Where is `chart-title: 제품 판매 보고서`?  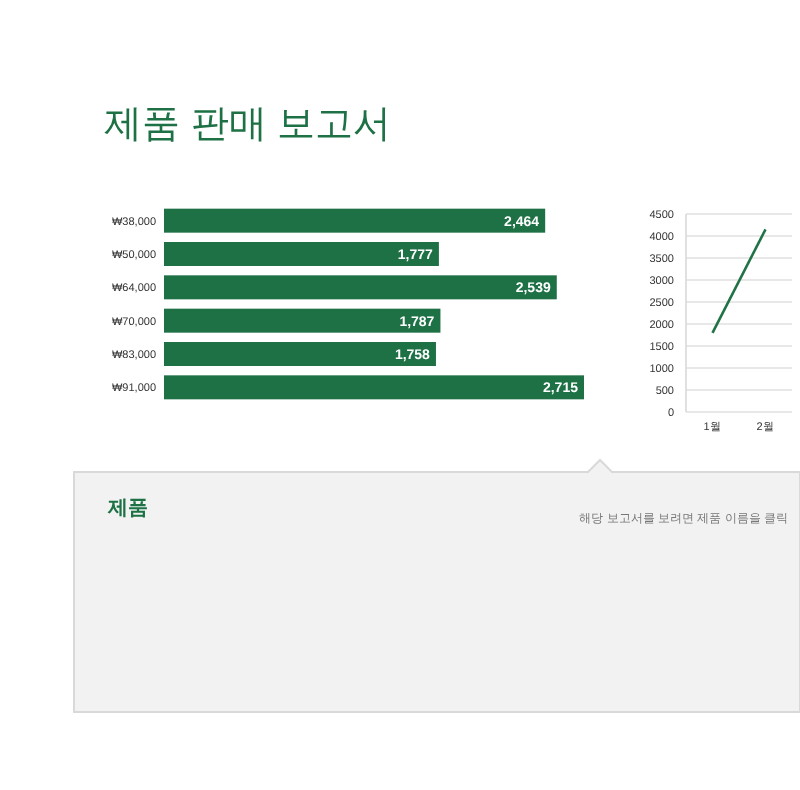
chart-title: 제품 판매 보고서 is located at coordinates (248, 125).